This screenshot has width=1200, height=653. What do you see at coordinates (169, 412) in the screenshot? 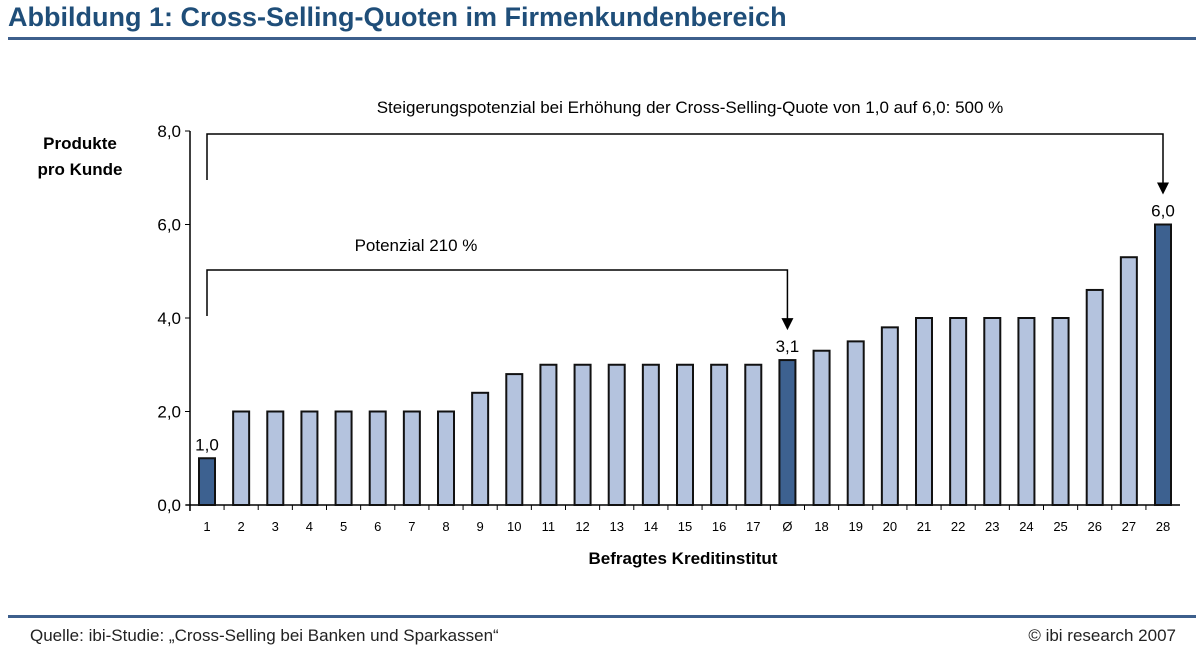
I see `y-tick-label: 2,0` at bounding box center [169, 412].